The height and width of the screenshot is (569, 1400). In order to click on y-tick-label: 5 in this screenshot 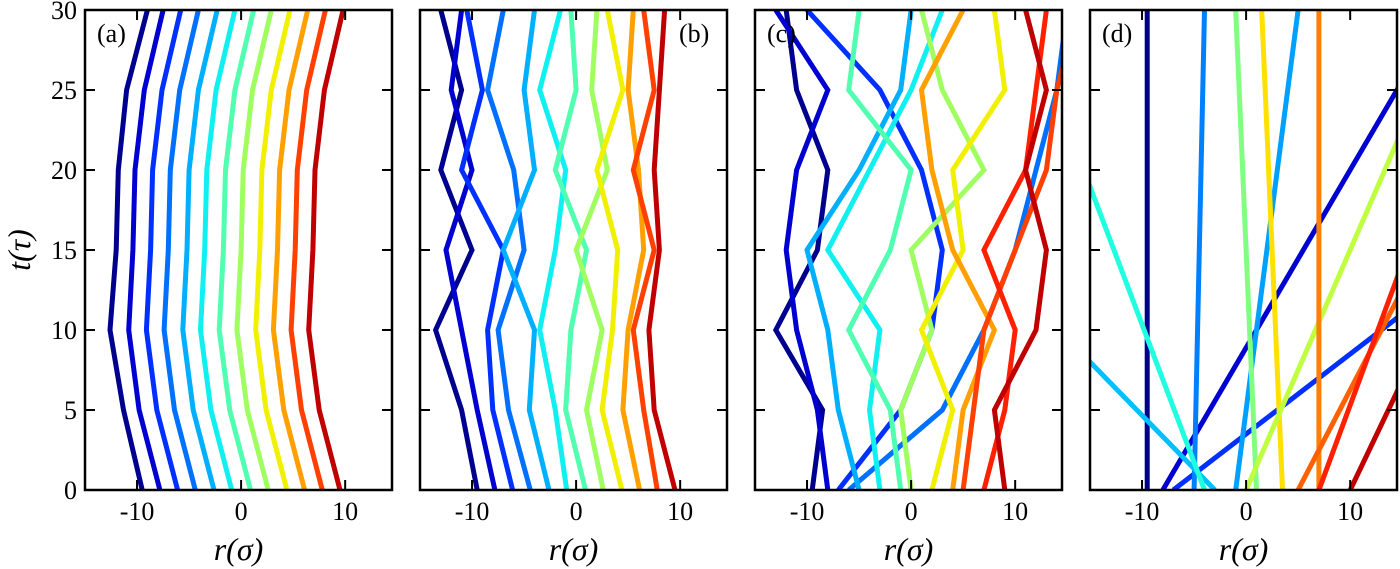, I will do `click(70, 410)`.